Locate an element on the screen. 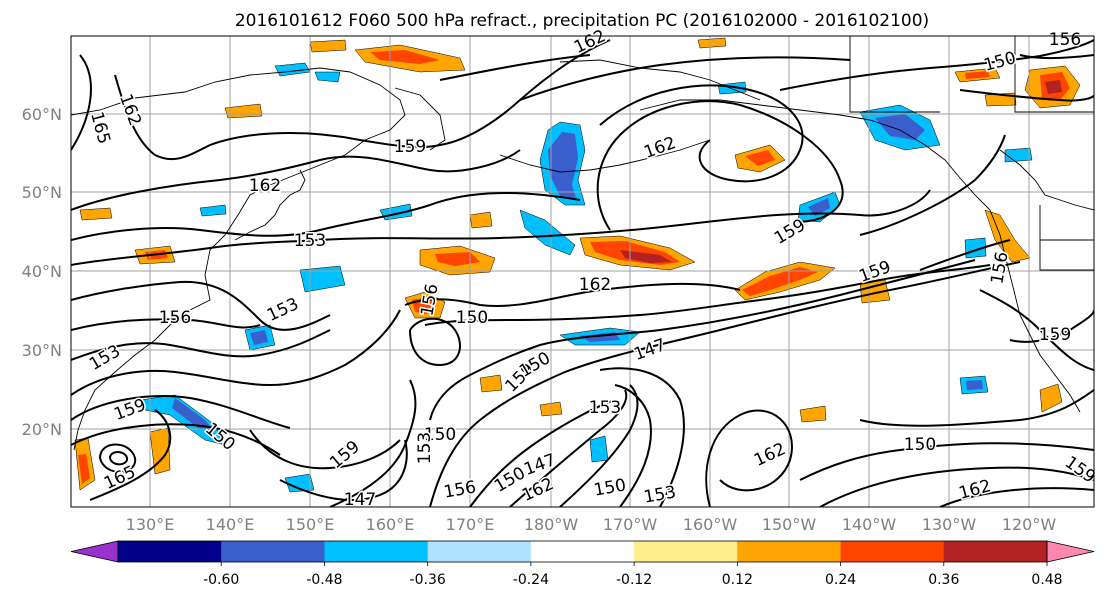 The image size is (1105, 601). lon-tick-label: 170°W is located at coordinates (630, 524).